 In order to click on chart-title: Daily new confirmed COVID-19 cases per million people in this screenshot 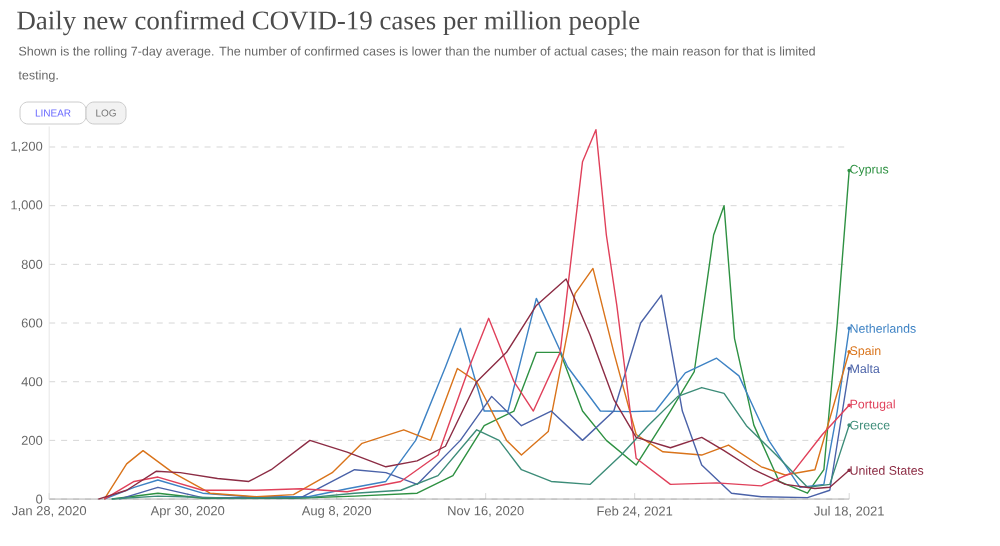, I will do `click(328, 23)`.